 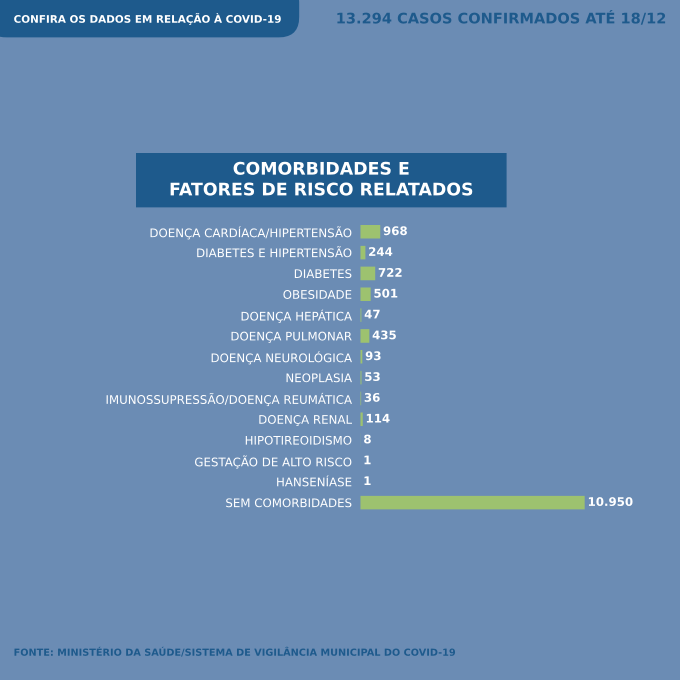 I want to click on data-label: 47, so click(x=372, y=314).